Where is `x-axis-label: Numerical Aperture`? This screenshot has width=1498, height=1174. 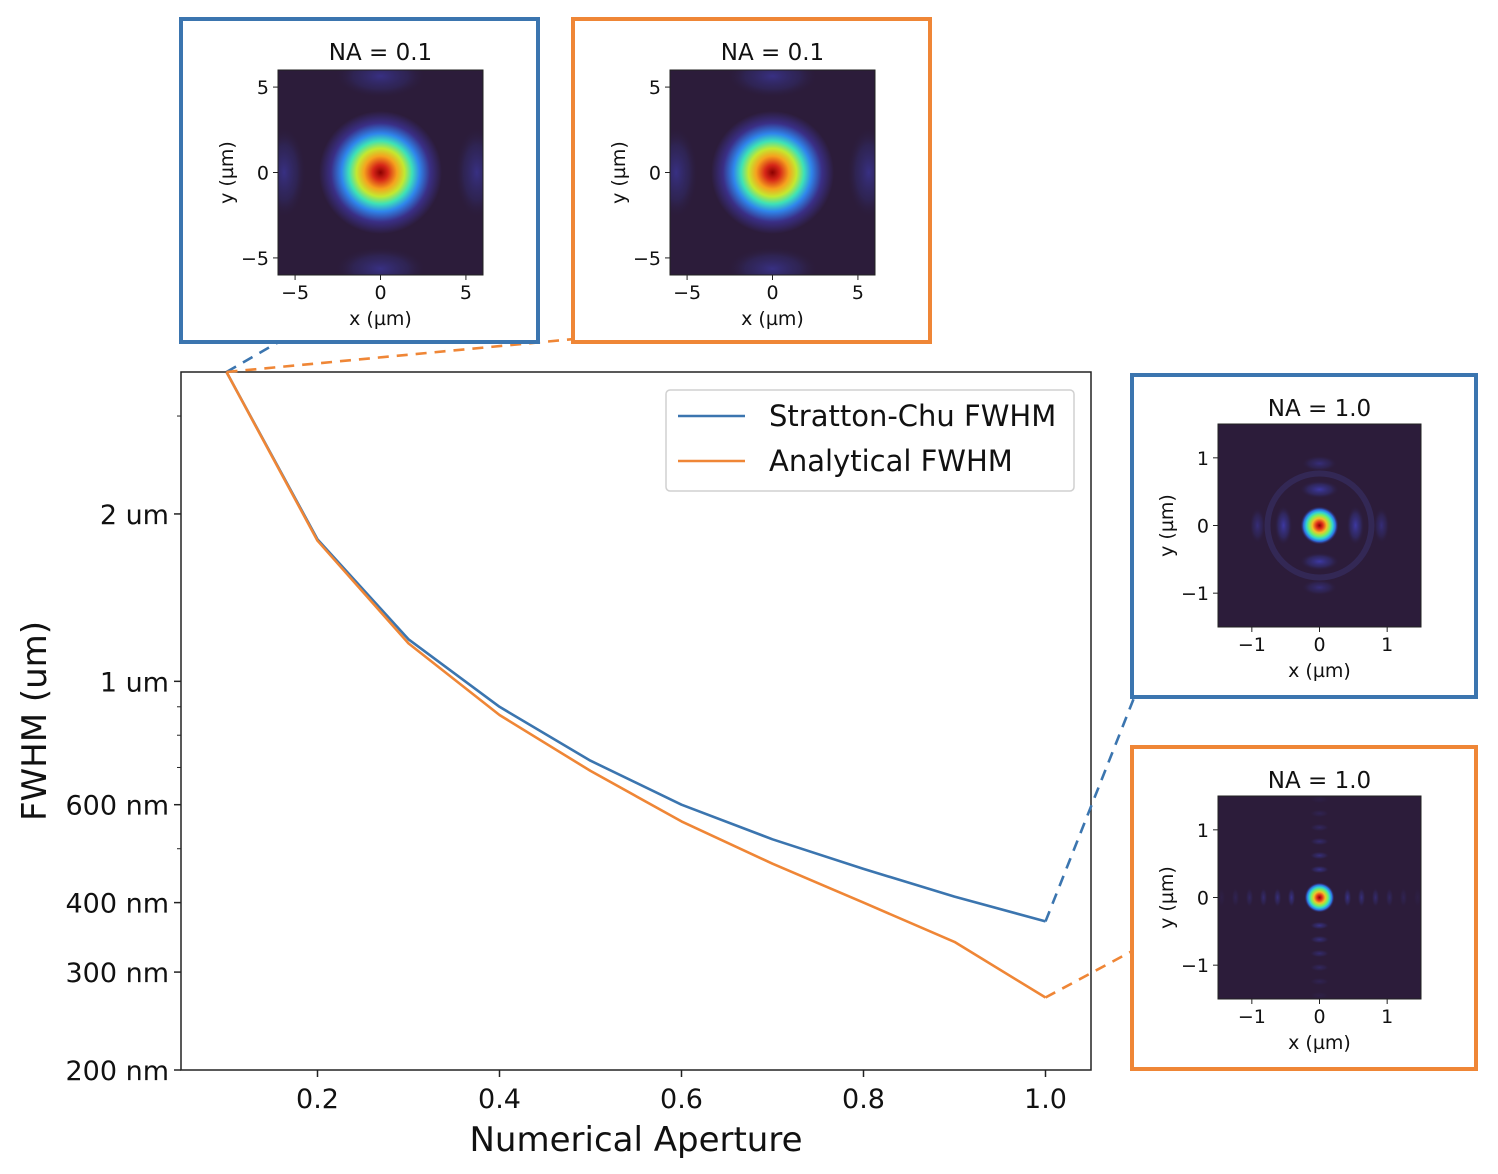
x-axis-label: Numerical Aperture is located at coordinates (636, 1140).